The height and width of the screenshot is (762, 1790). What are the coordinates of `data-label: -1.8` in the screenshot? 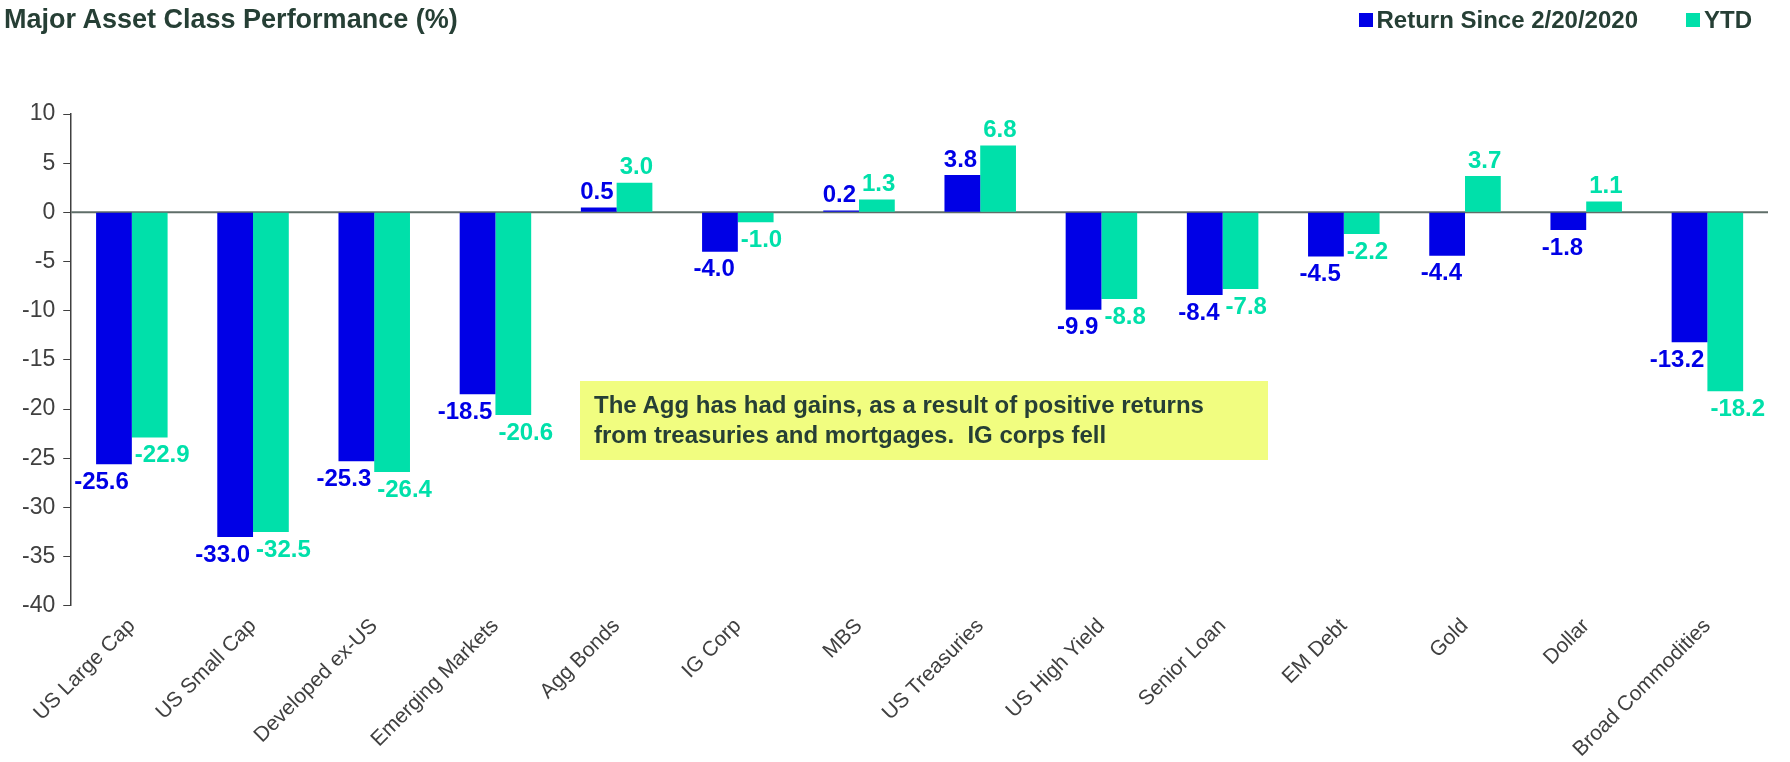 It's located at (1562, 246).